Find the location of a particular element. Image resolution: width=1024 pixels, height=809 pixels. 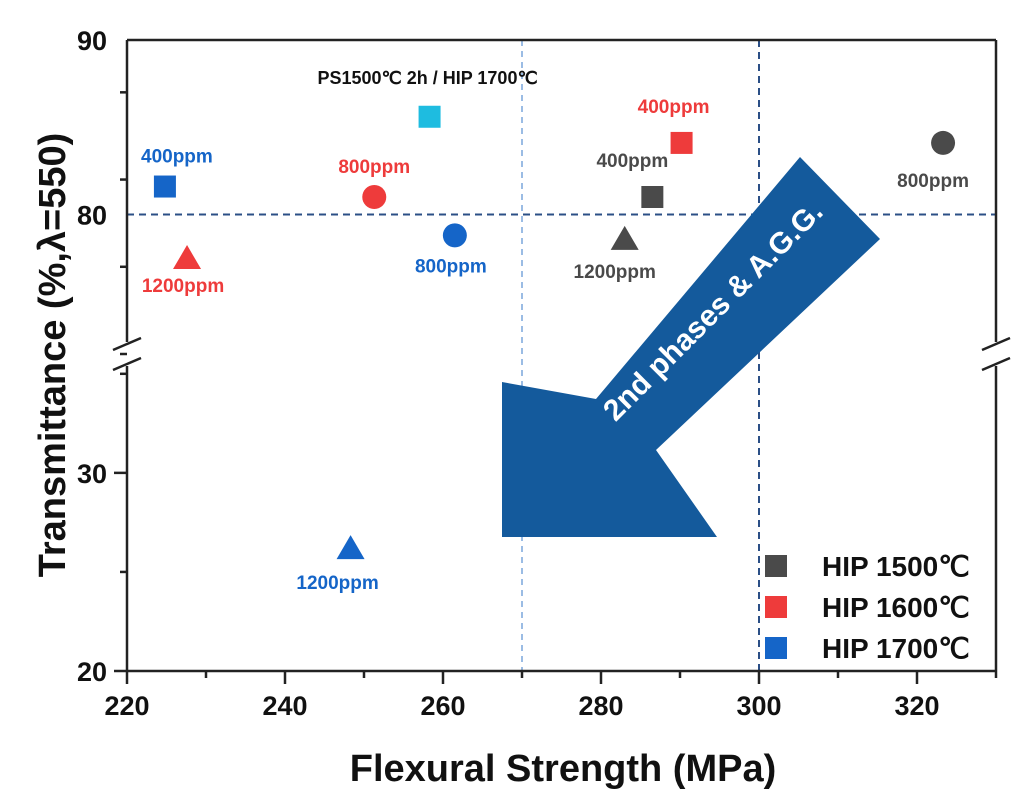

legend-entry-label: HIP 1600℃ is located at coordinates (896, 607).